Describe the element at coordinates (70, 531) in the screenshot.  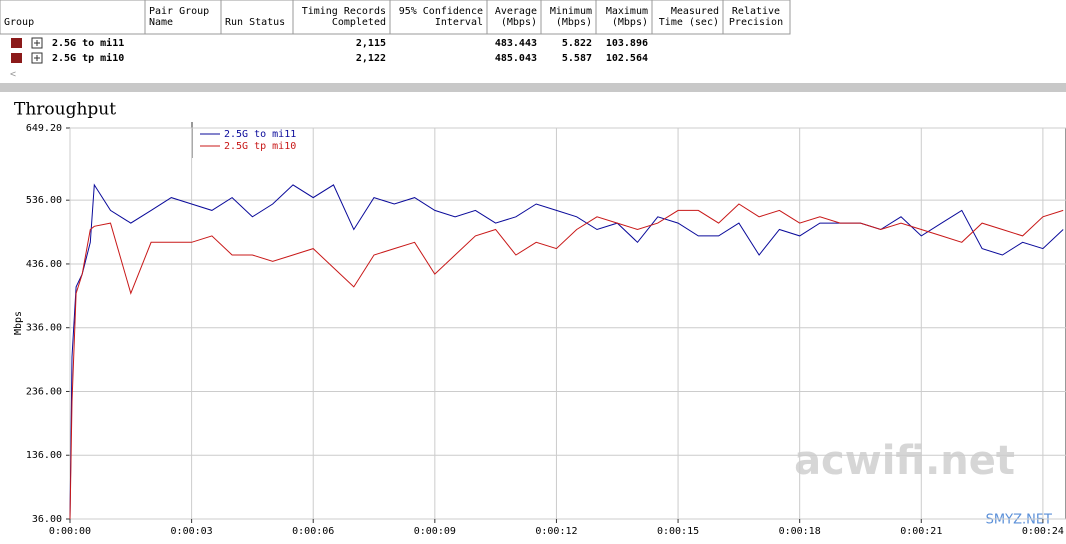
I see `x-tick-label: 0:00:00` at that location.